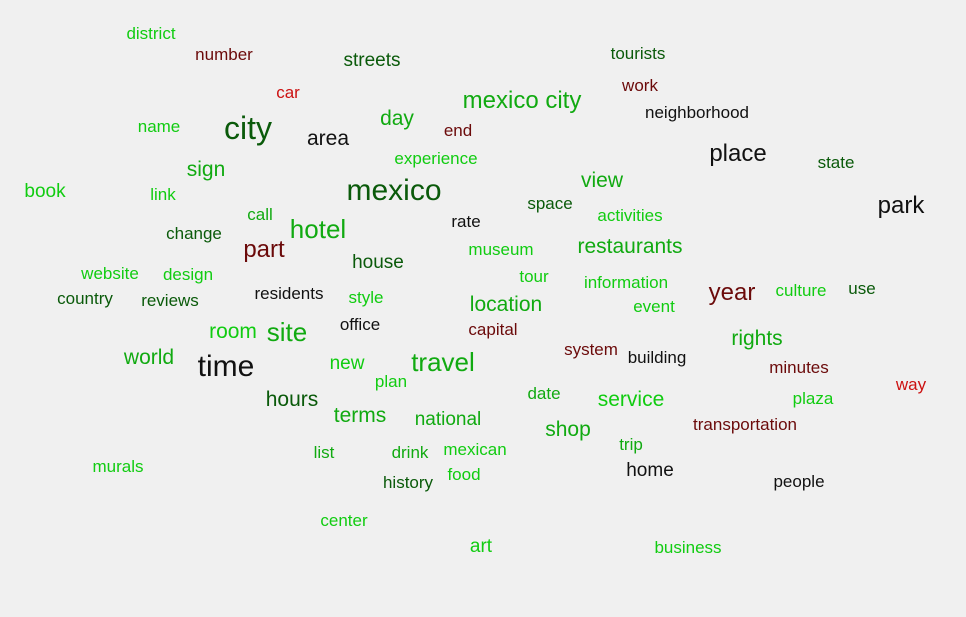  Describe the element at coordinates (163, 194) in the screenshot. I see `word: link` at that location.